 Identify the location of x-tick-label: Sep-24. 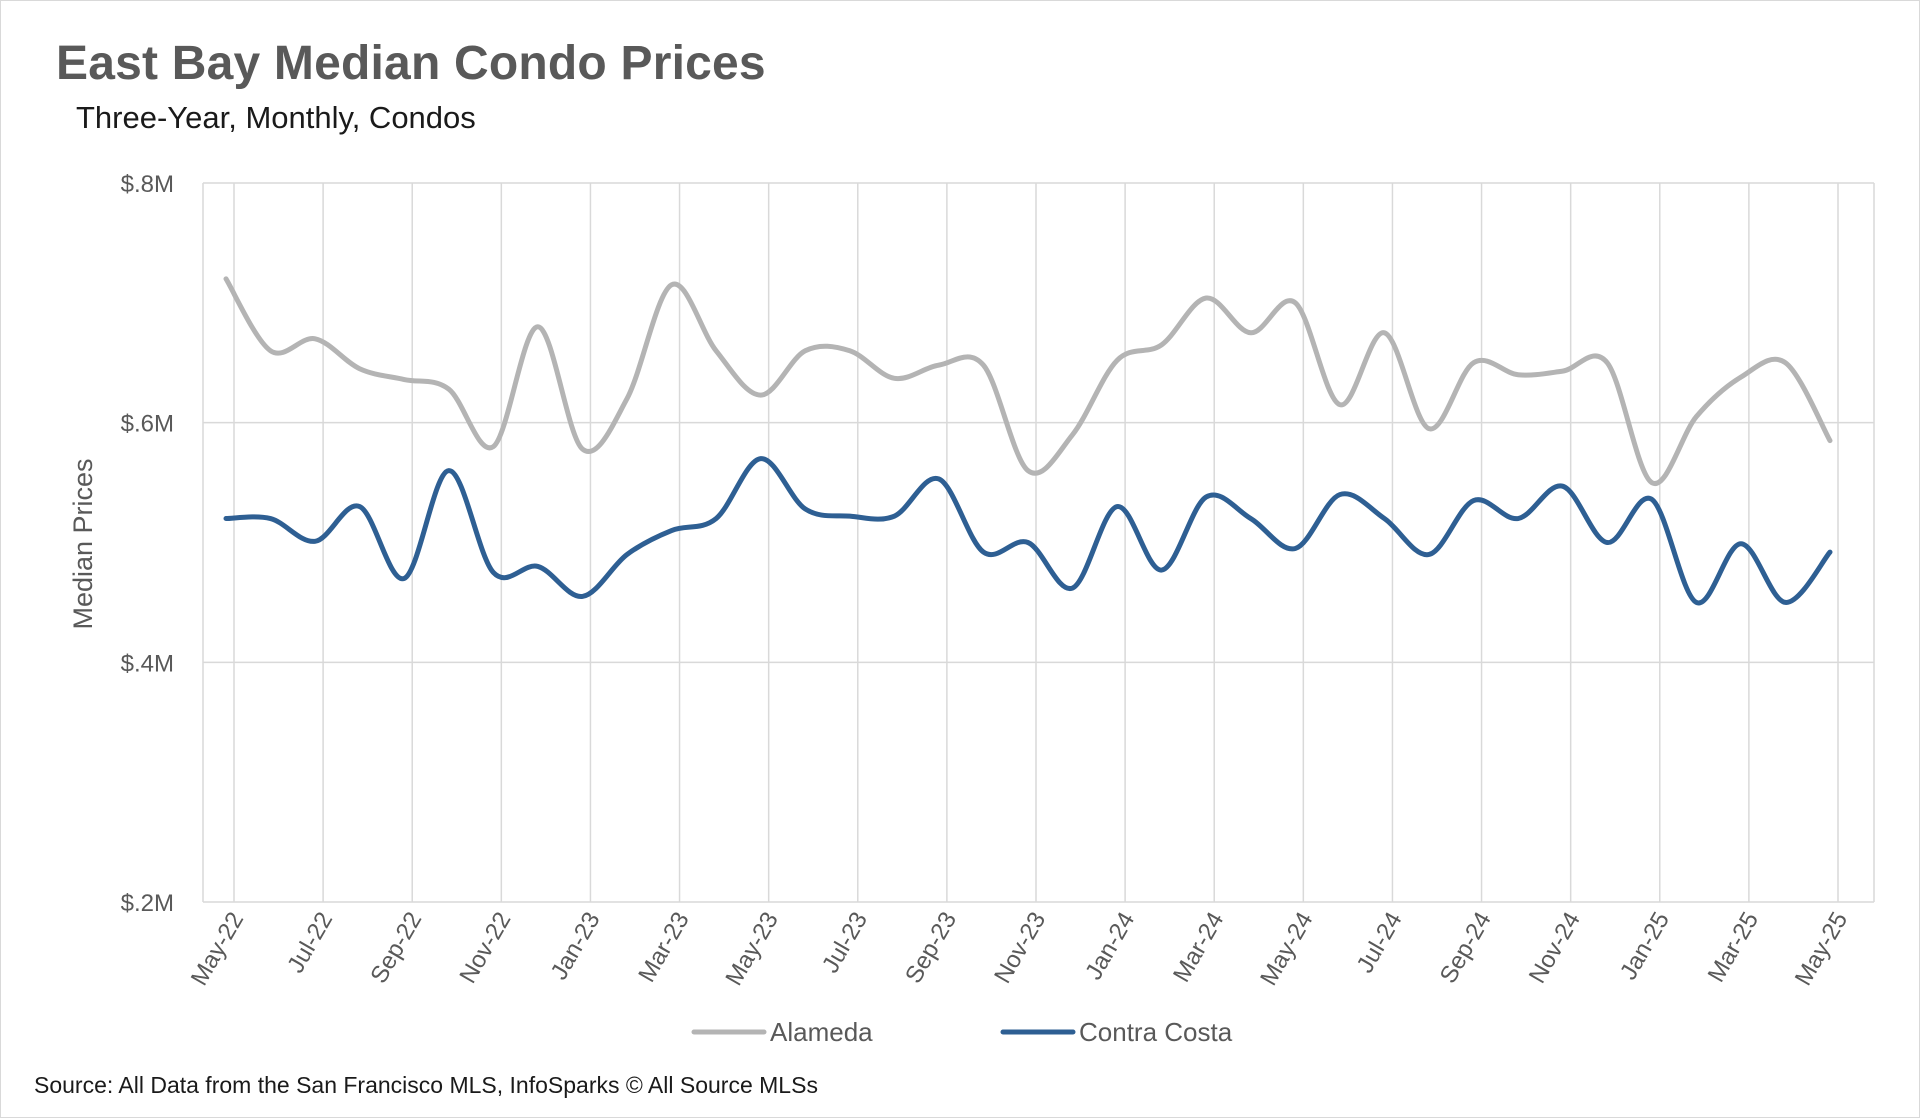
(1466, 948).